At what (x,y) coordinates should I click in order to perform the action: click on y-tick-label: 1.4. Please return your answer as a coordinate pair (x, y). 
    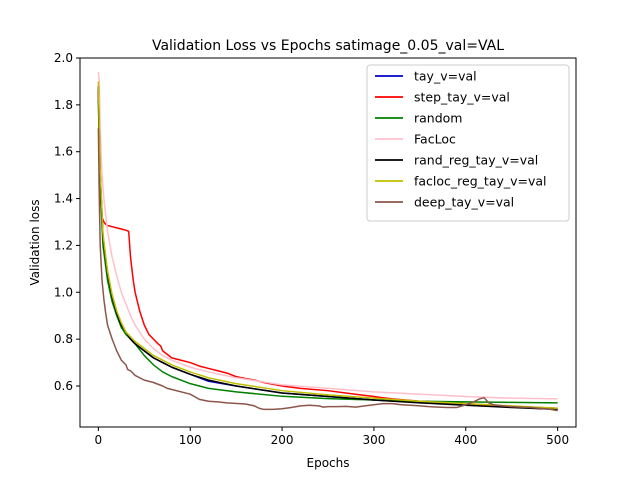
    Looking at the image, I should click on (63, 199).